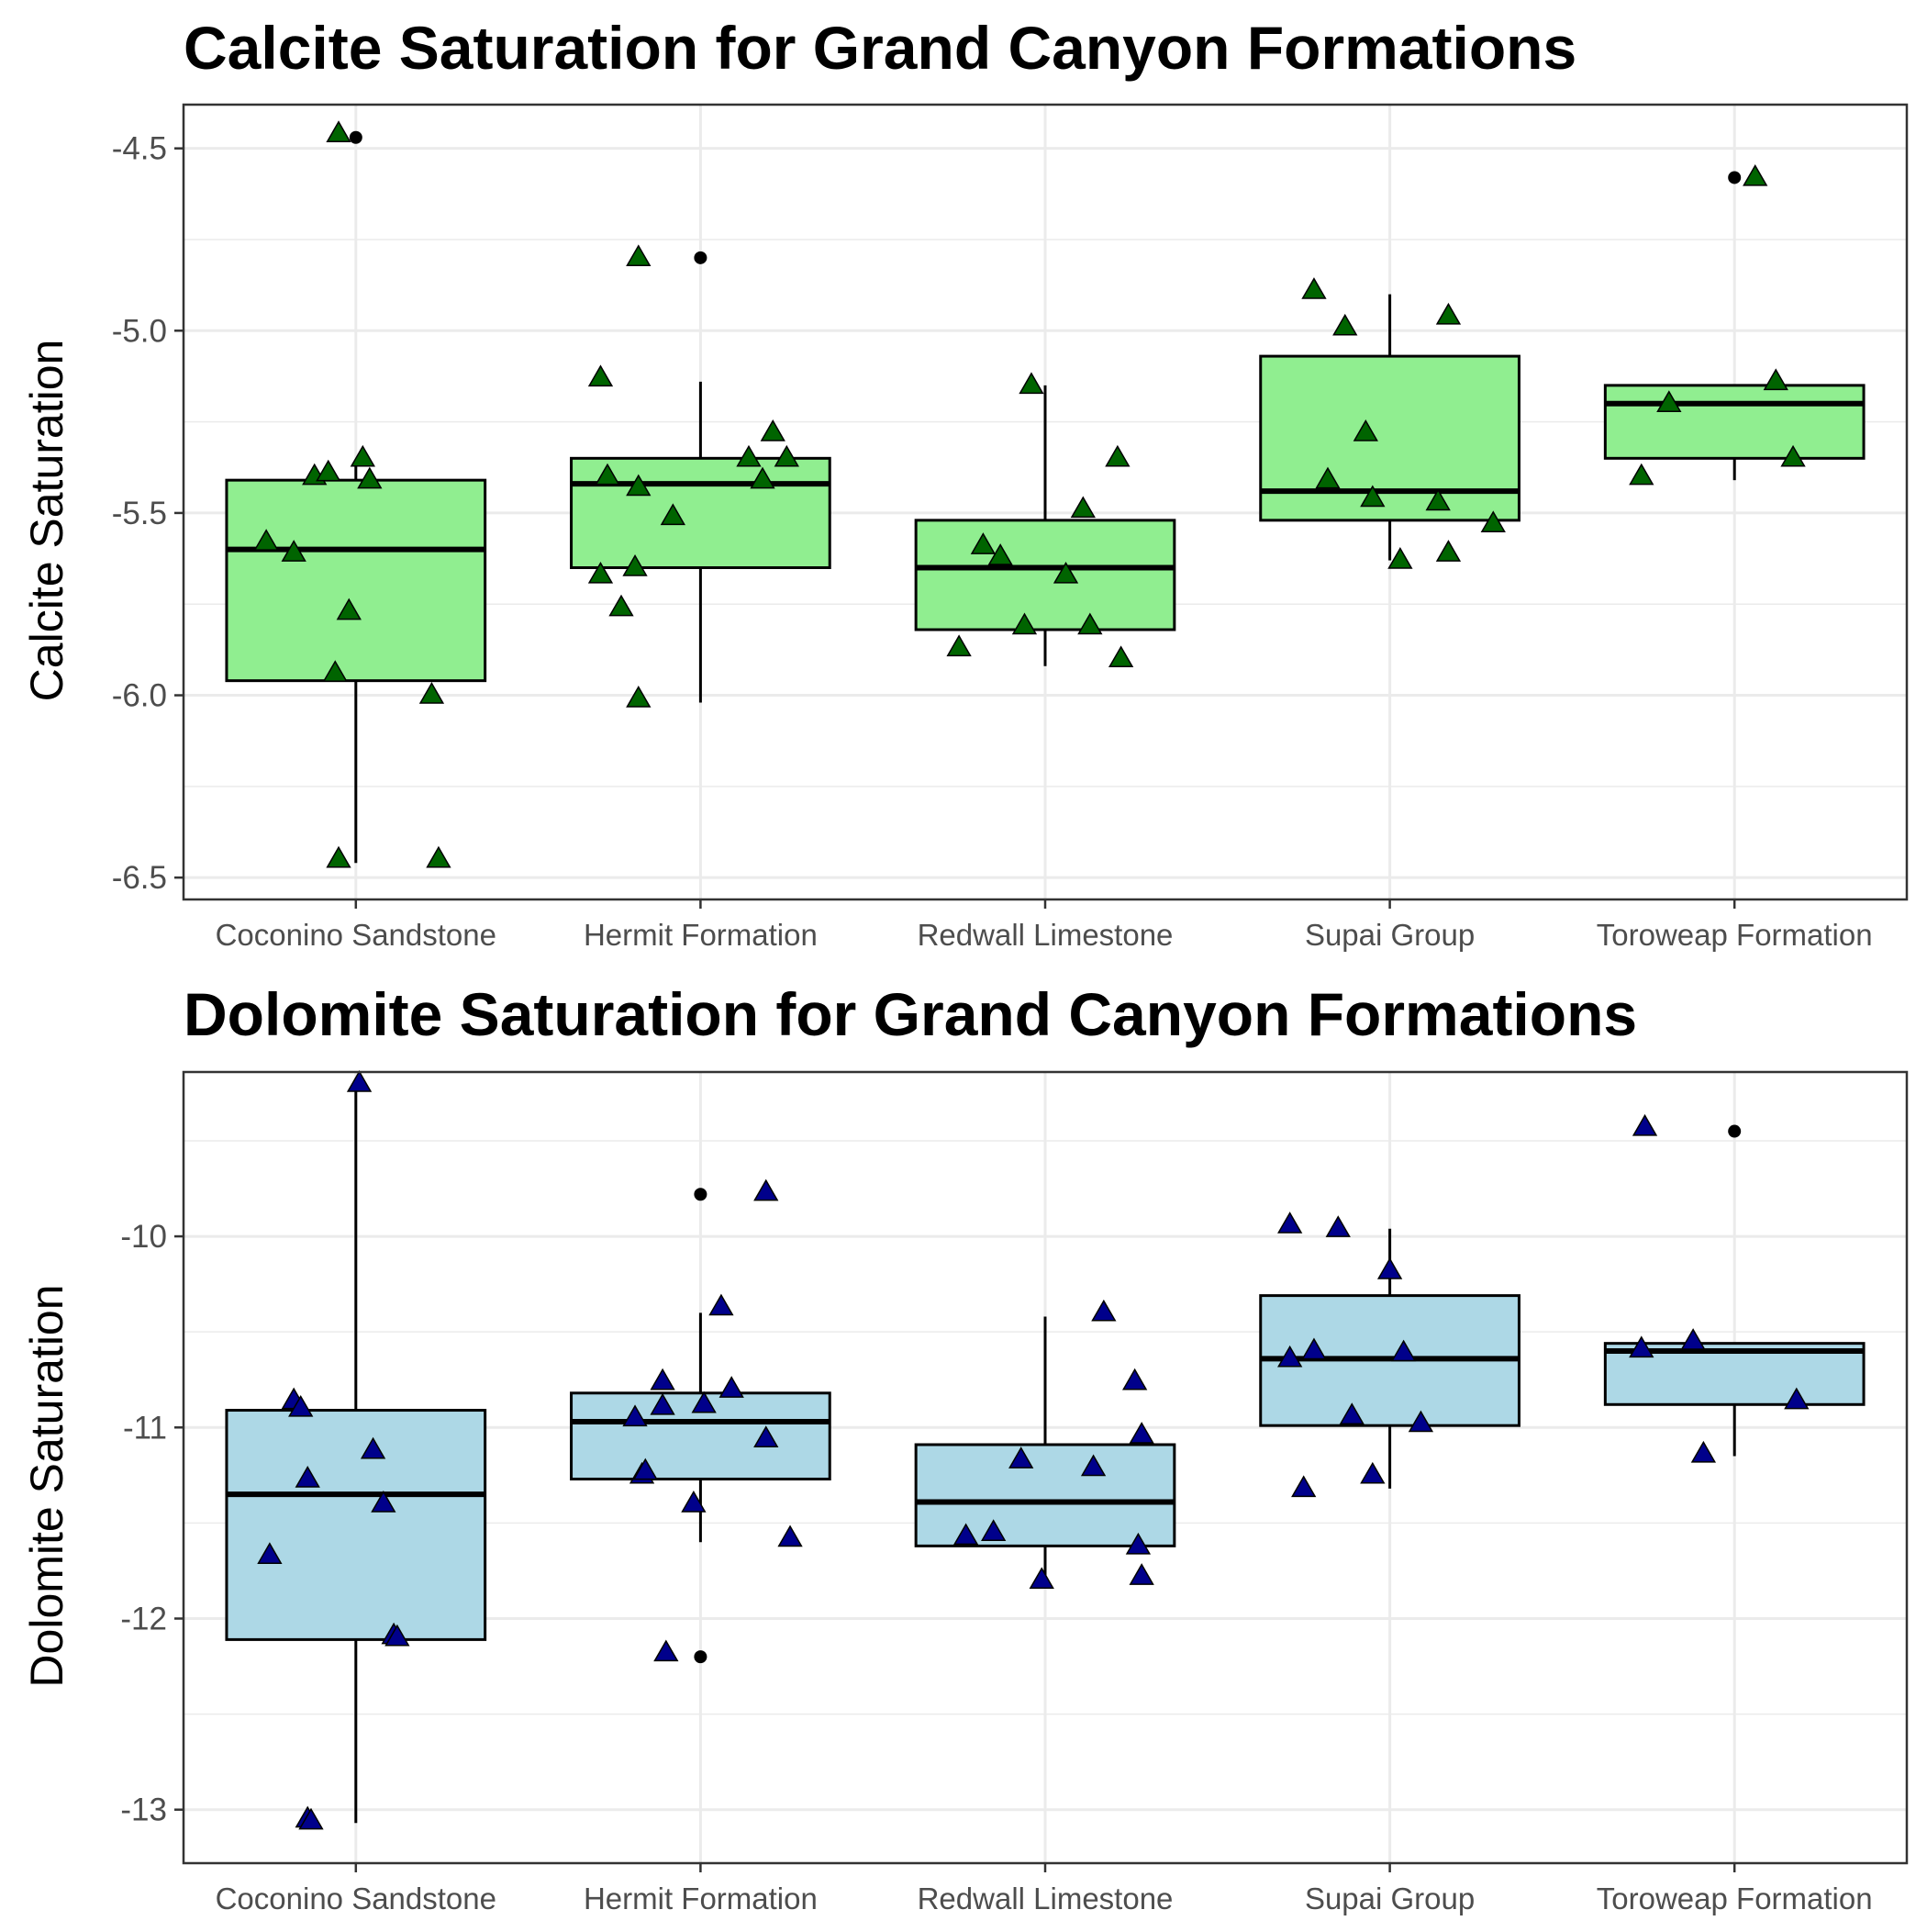 The width and height of the screenshot is (1927, 1932). What do you see at coordinates (1734, 326) in the screenshot?
I see `boxplot-toroweap-formation` at bounding box center [1734, 326].